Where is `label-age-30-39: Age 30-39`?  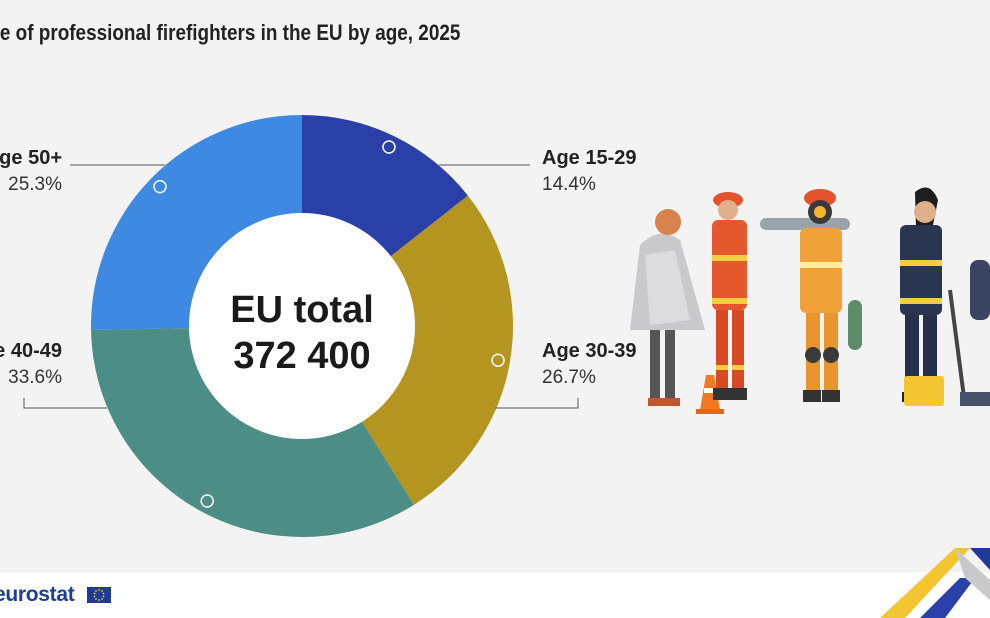
label-age-30-39: Age 30-39 is located at coordinates (589, 351).